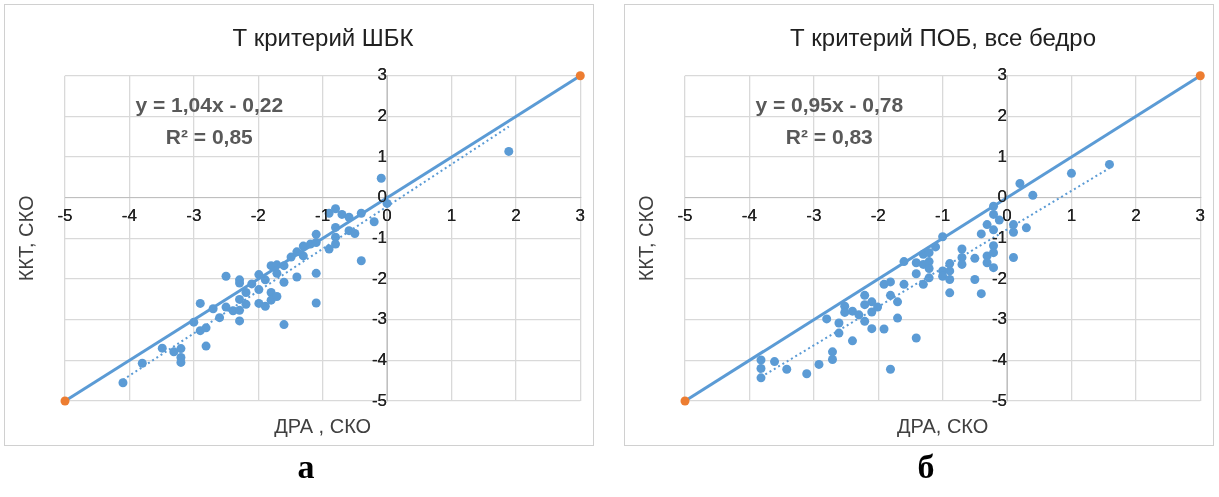 This screenshot has width=1219, height=497. Describe the element at coordinates (209, 104) in the screenshot. I see `annotation: y = 1,04x - 0,22` at that location.